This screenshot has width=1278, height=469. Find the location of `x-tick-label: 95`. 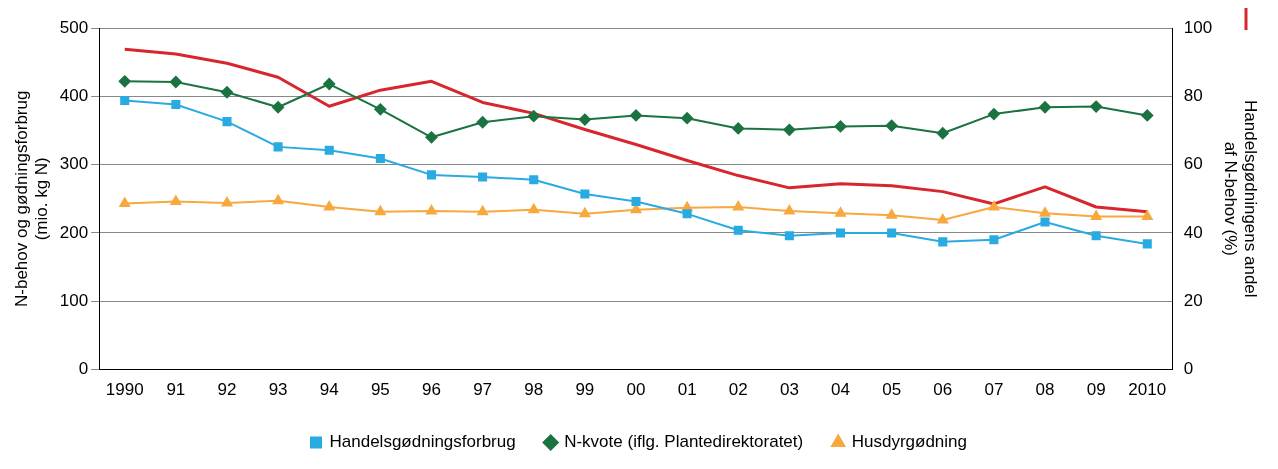

x-tick-label: 95 is located at coordinates (380, 390).